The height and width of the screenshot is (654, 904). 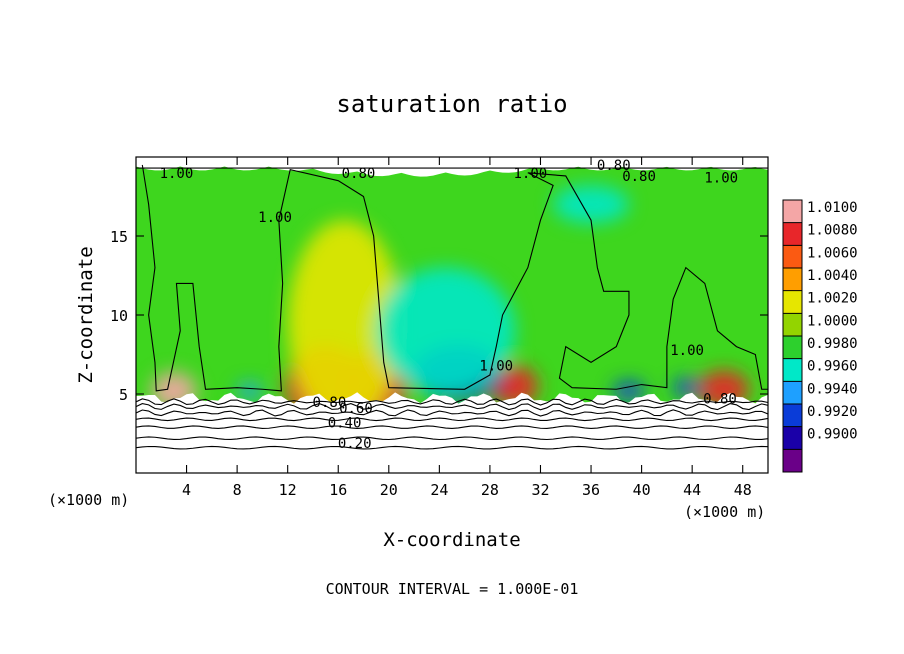 I want to click on colorbar-label-7: 0.9960, so click(x=832, y=367).